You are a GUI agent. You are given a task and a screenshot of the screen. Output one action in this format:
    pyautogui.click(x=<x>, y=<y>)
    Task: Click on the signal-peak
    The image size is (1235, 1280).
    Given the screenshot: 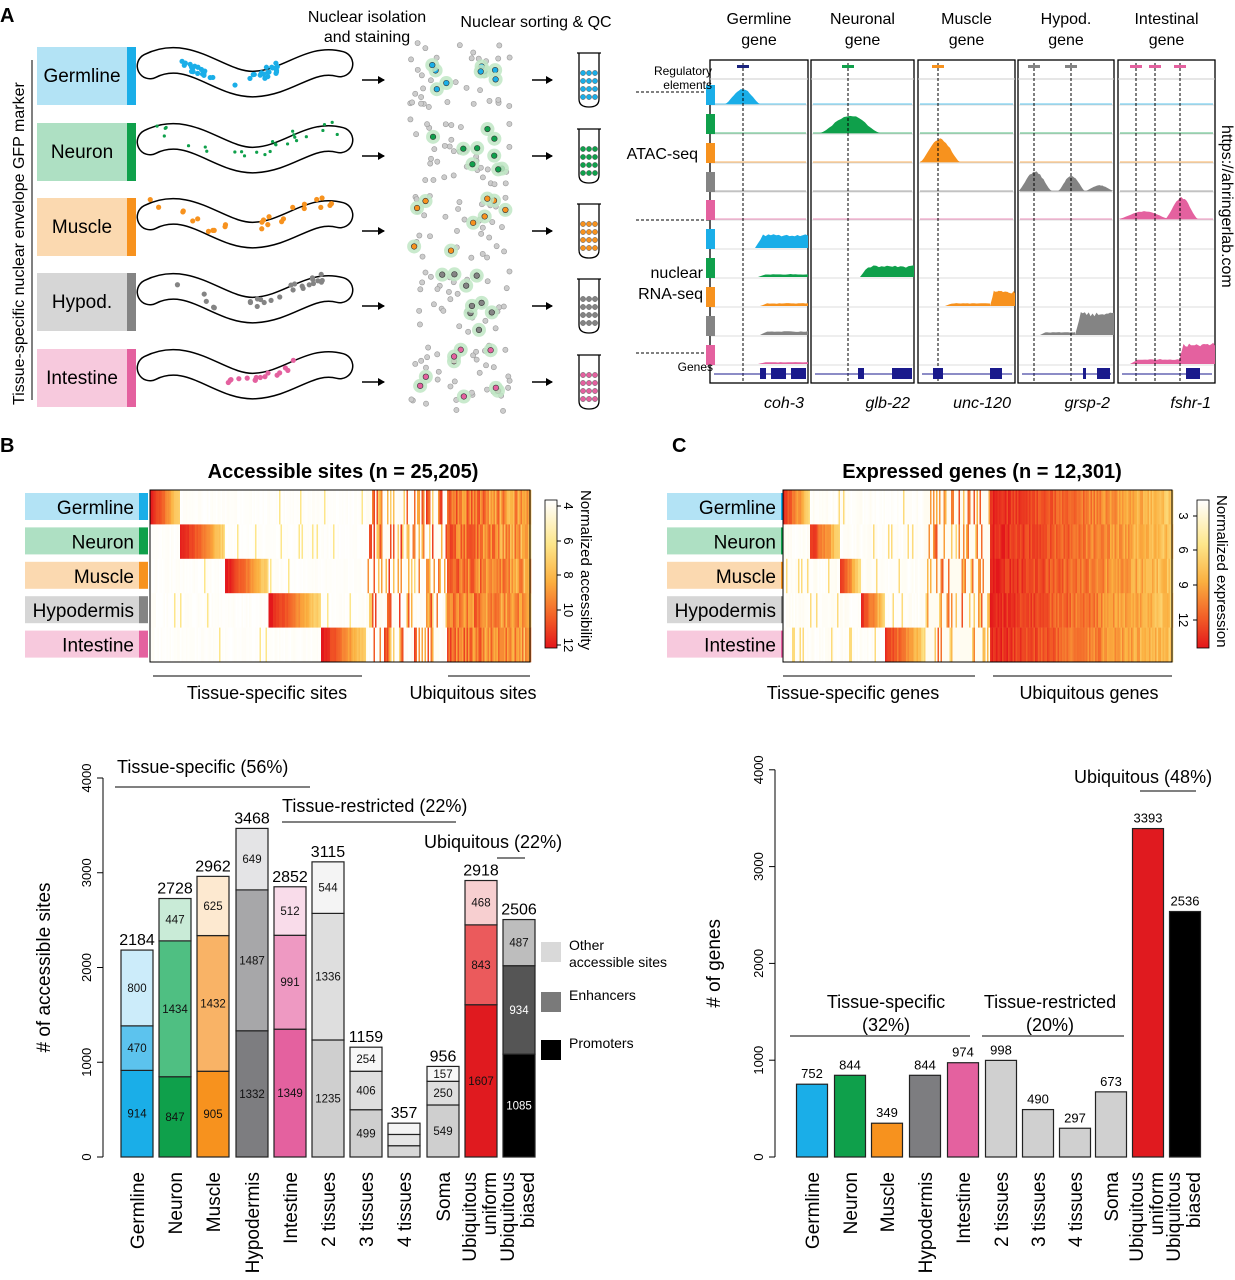 What is the action you would take?
    pyautogui.click(x=783, y=363)
    